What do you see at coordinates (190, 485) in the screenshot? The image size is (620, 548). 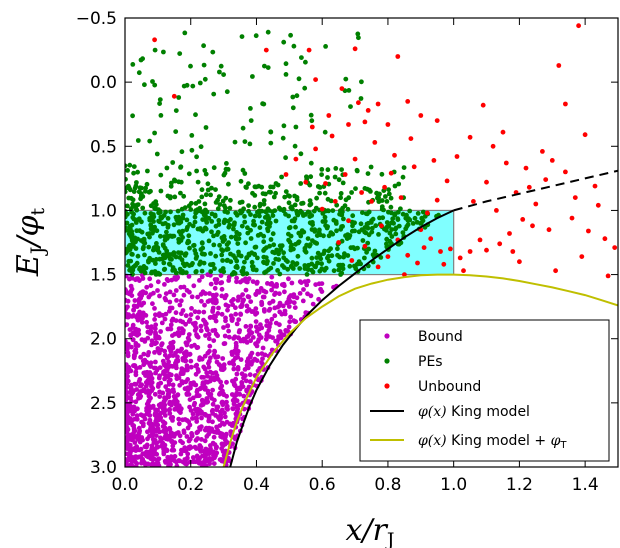 I see `x-tick-label: 0.2` at bounding box center [190, 485].